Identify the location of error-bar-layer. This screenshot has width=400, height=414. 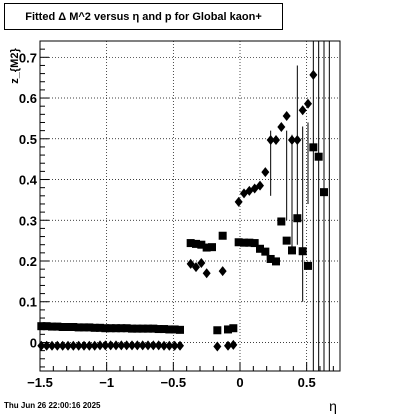
(300, 206).